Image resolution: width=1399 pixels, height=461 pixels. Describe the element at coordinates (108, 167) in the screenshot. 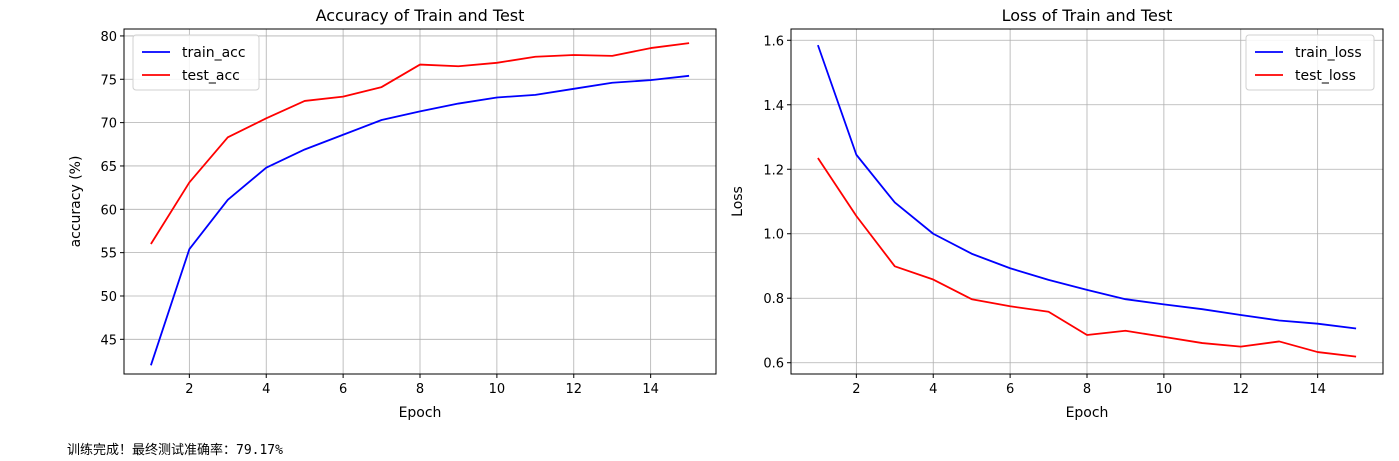

I see `y-tick-label: 65` at that location.